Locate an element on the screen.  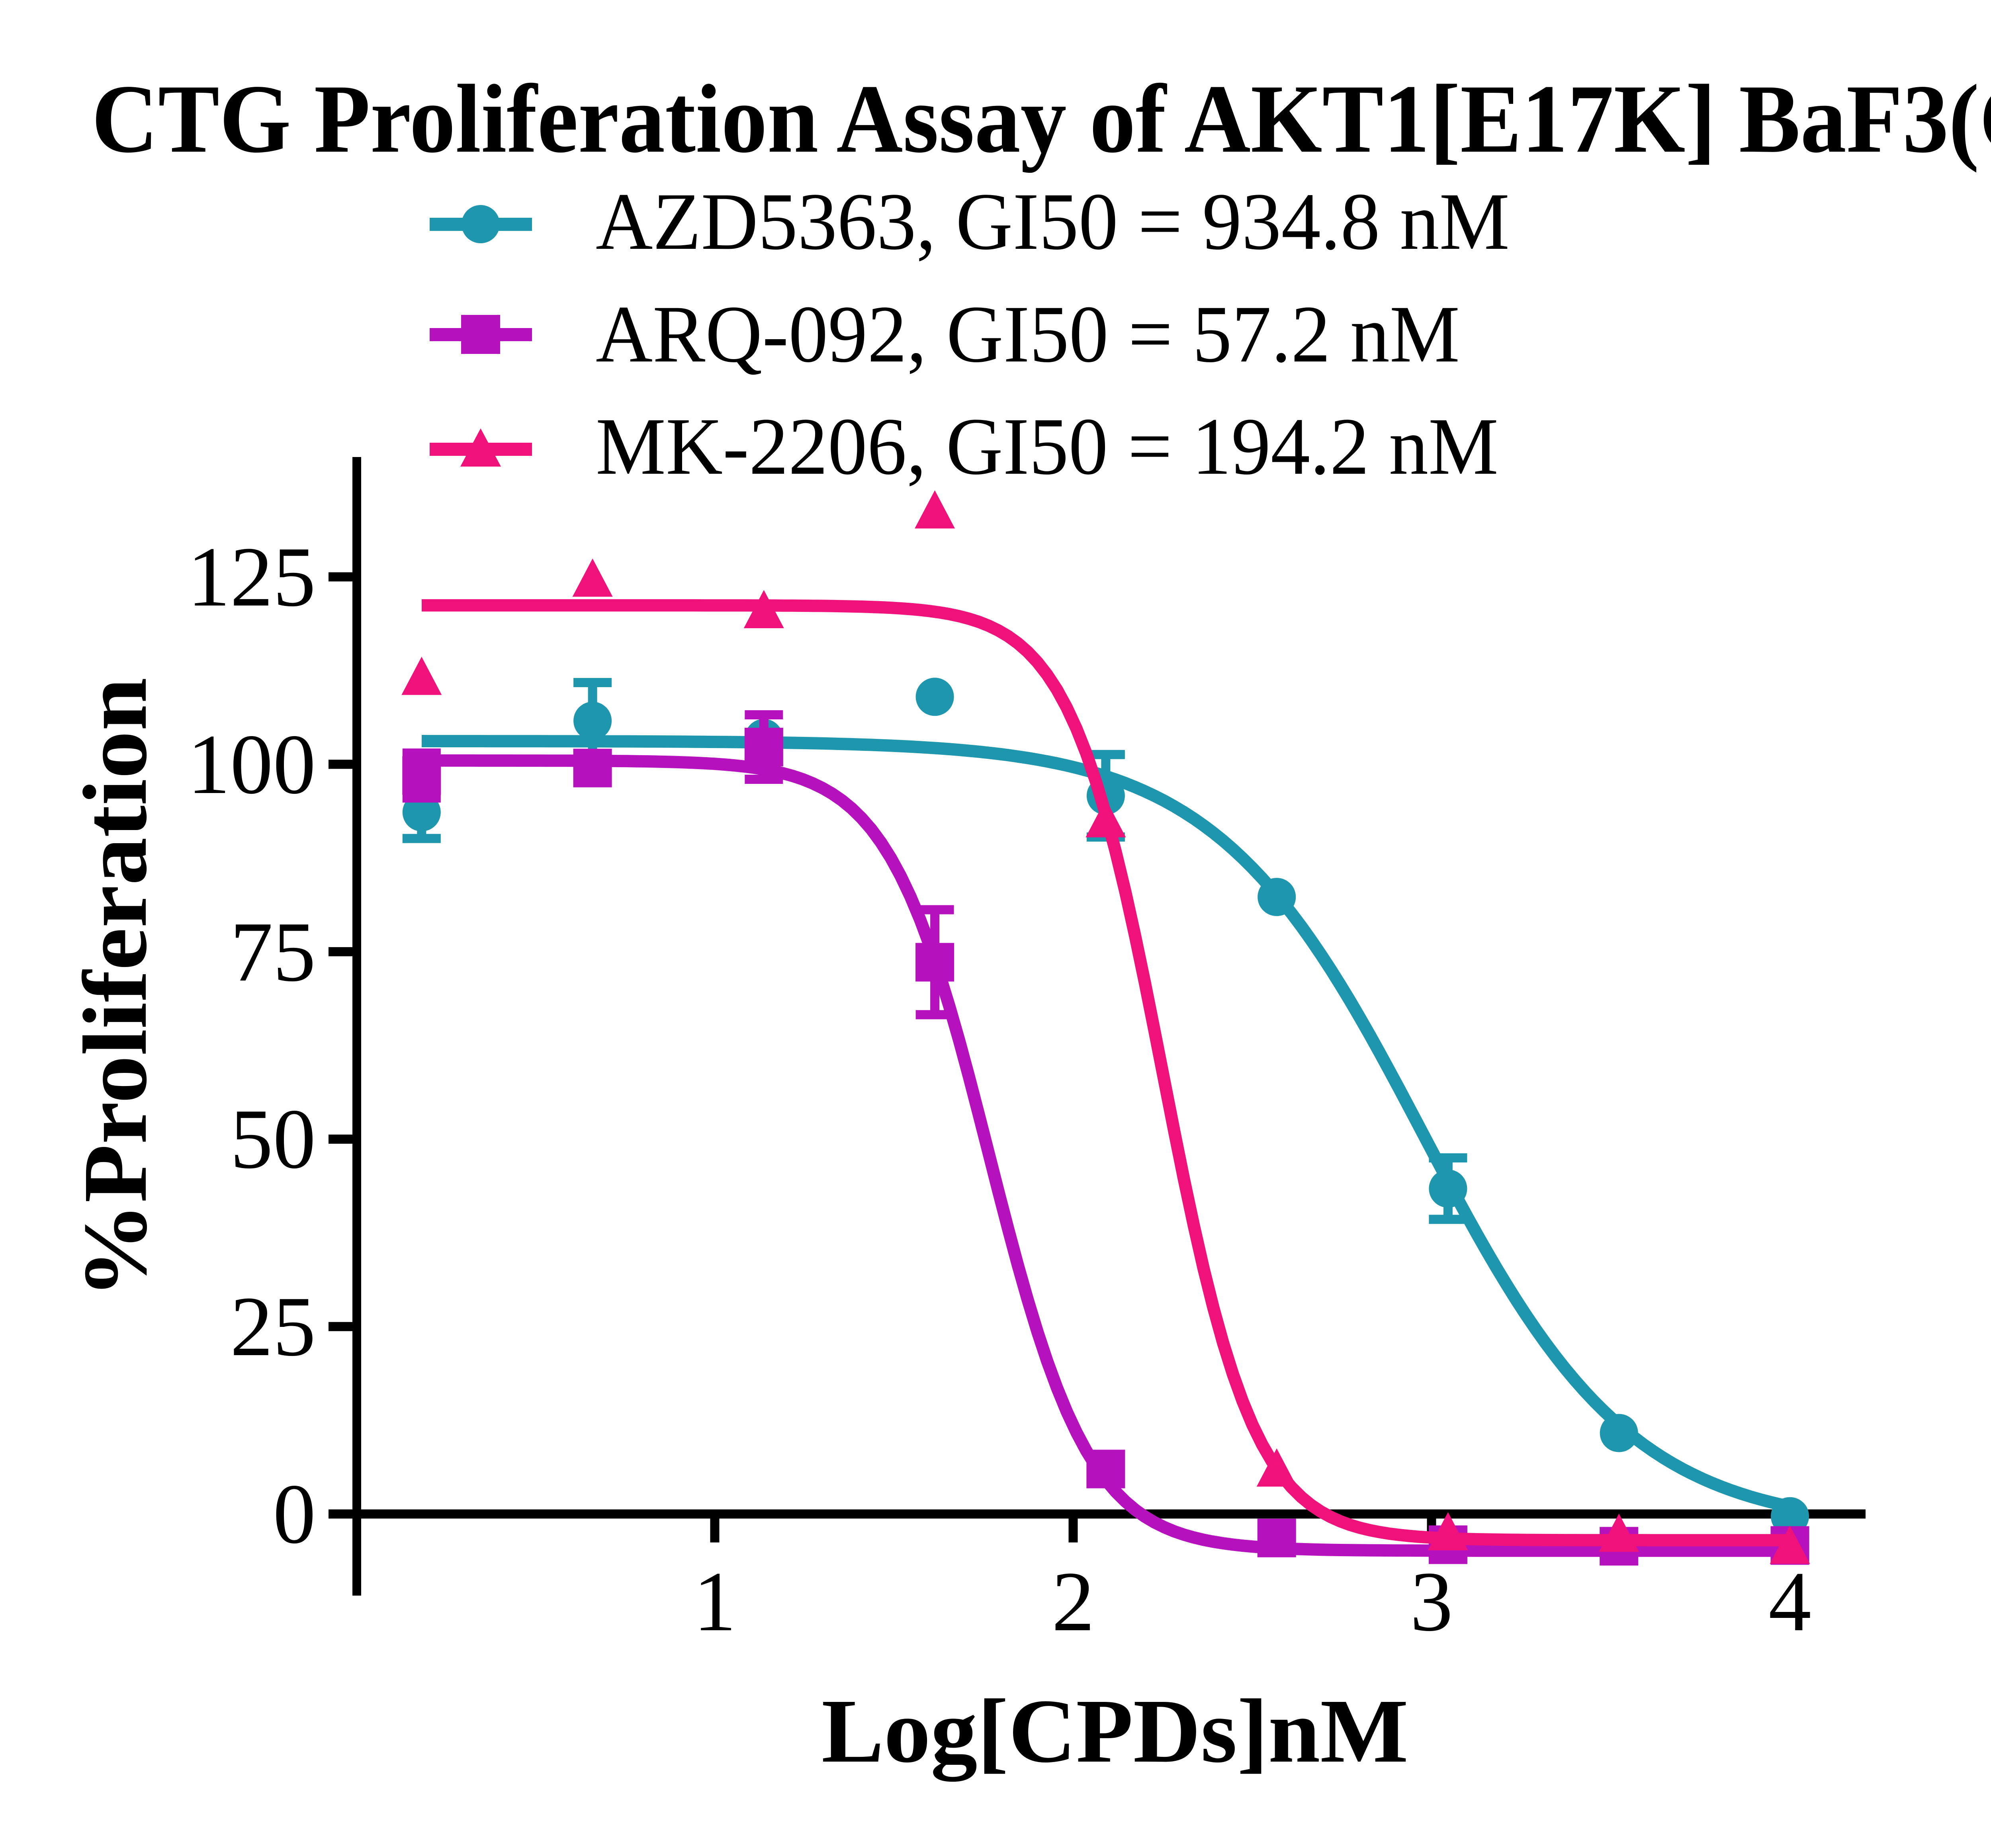
svg-text: Log[CPDs]nM is located at coordinates (1115, 1731).